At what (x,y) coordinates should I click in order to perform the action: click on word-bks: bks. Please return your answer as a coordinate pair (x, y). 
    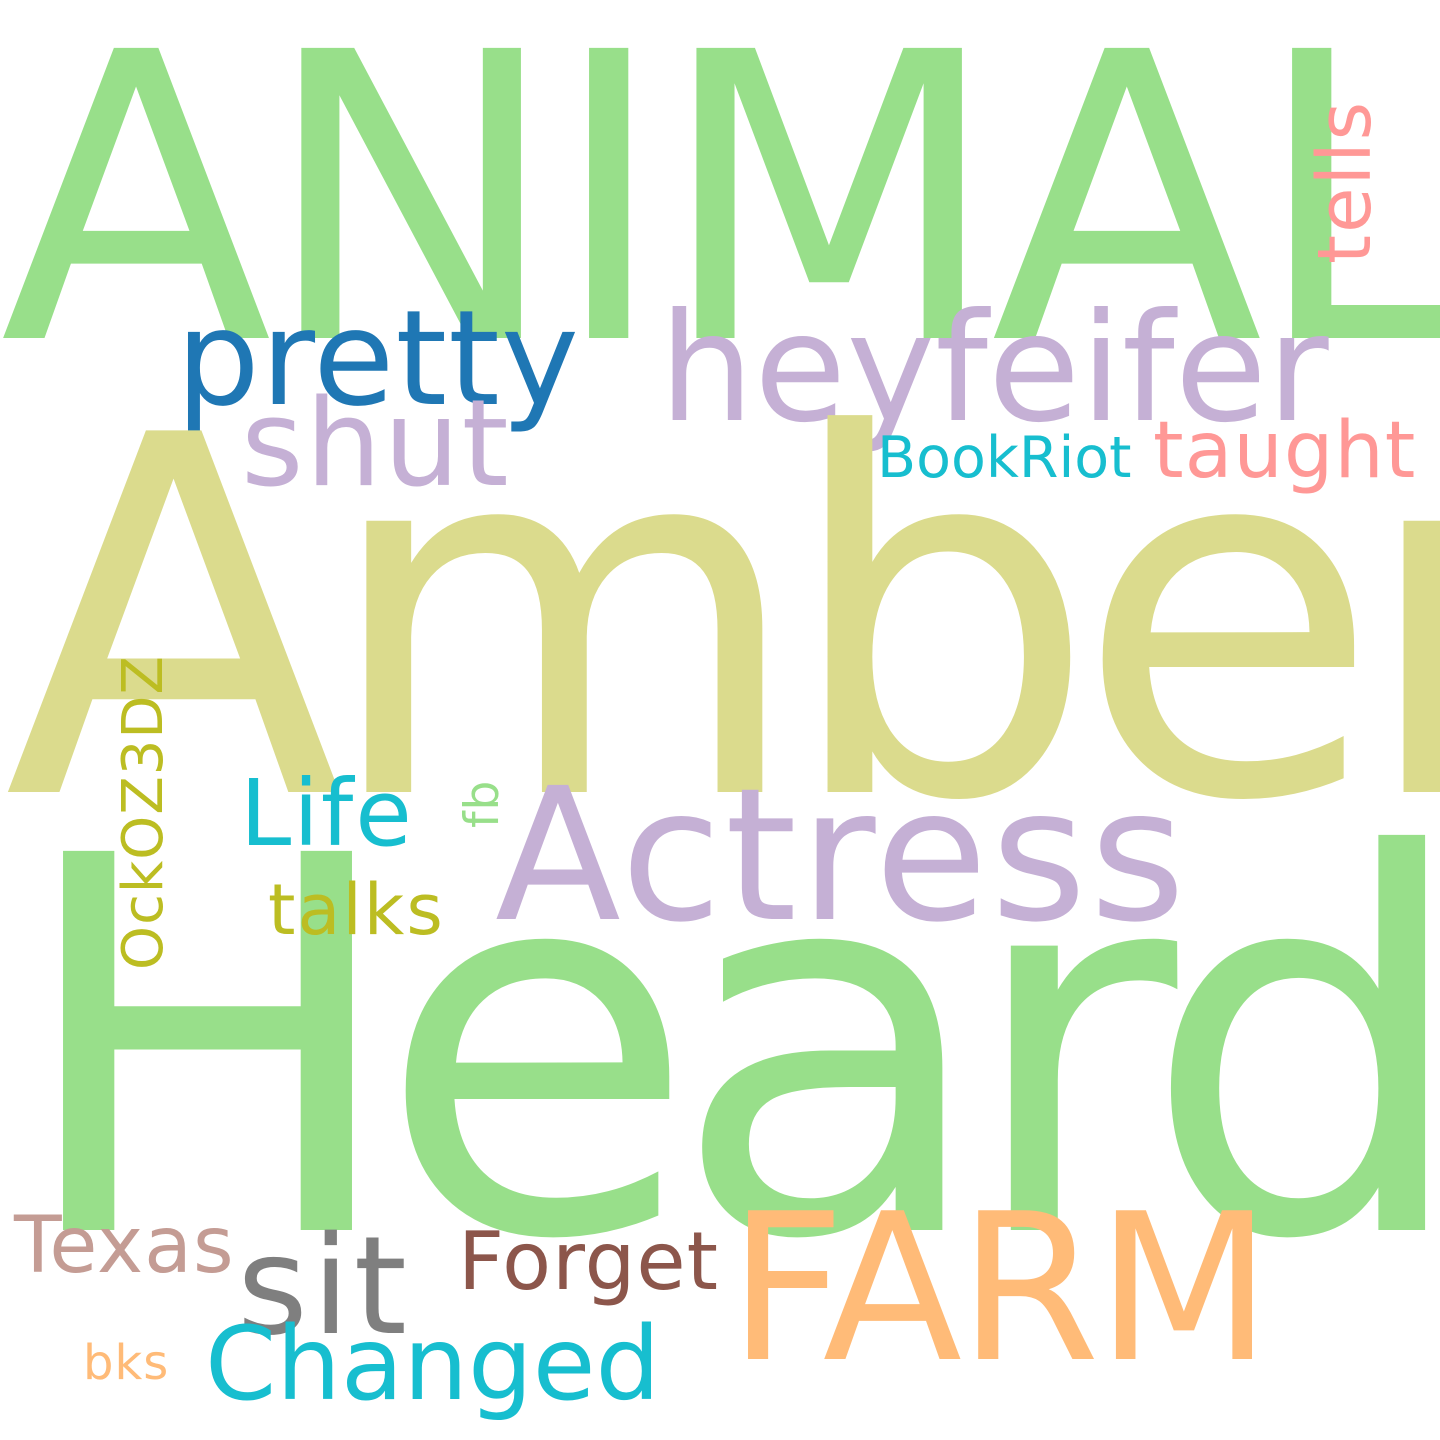
    Looking at the image, I should click on (126, 1363).